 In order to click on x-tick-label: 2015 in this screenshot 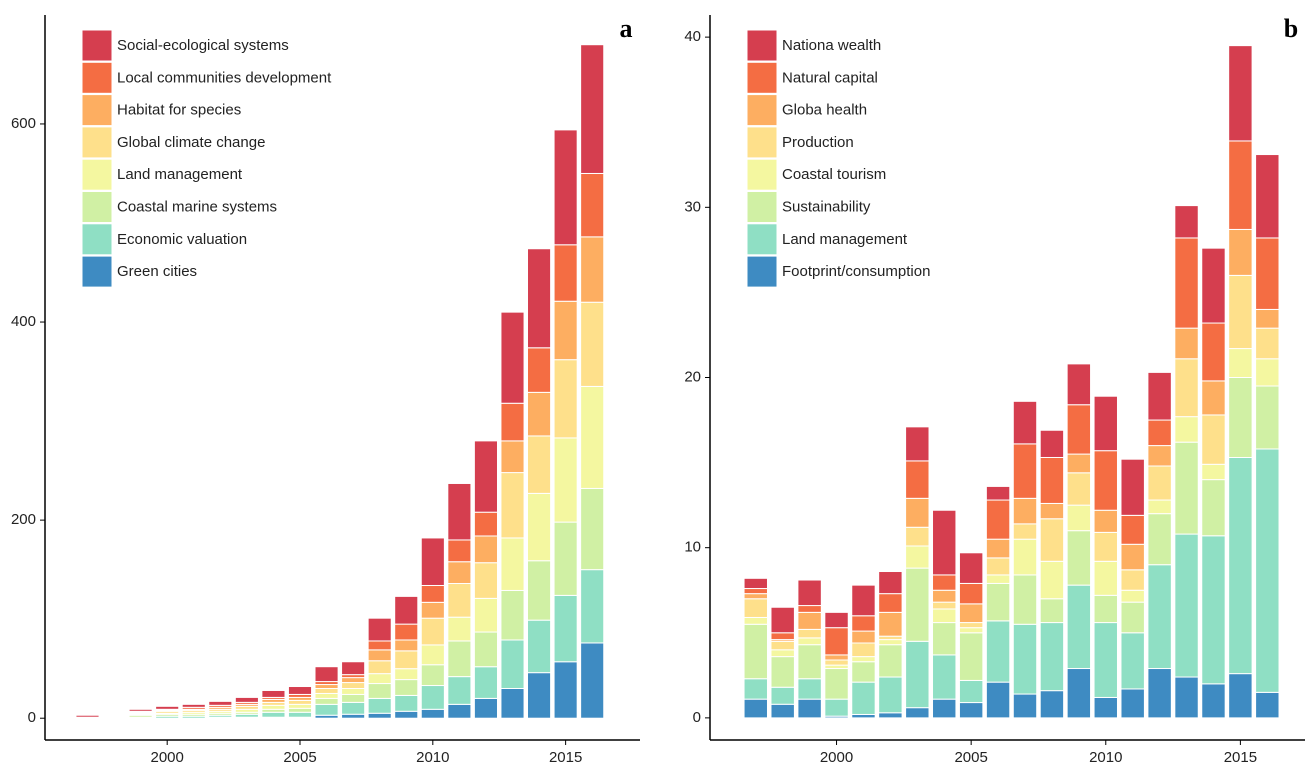, I will do `click(565, 757)`.